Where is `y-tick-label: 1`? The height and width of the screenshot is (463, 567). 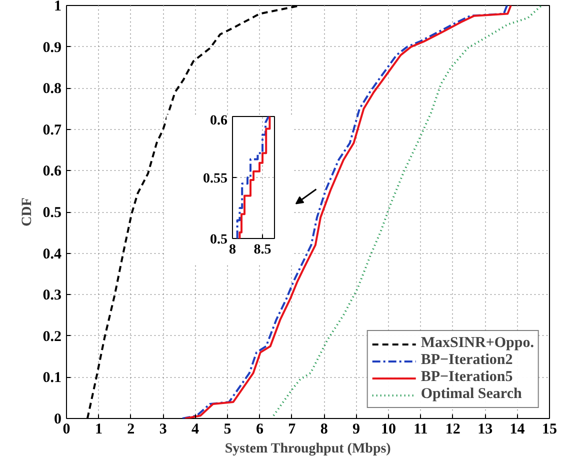
y-tick-label: 1 is located at coordinates (58, 7).